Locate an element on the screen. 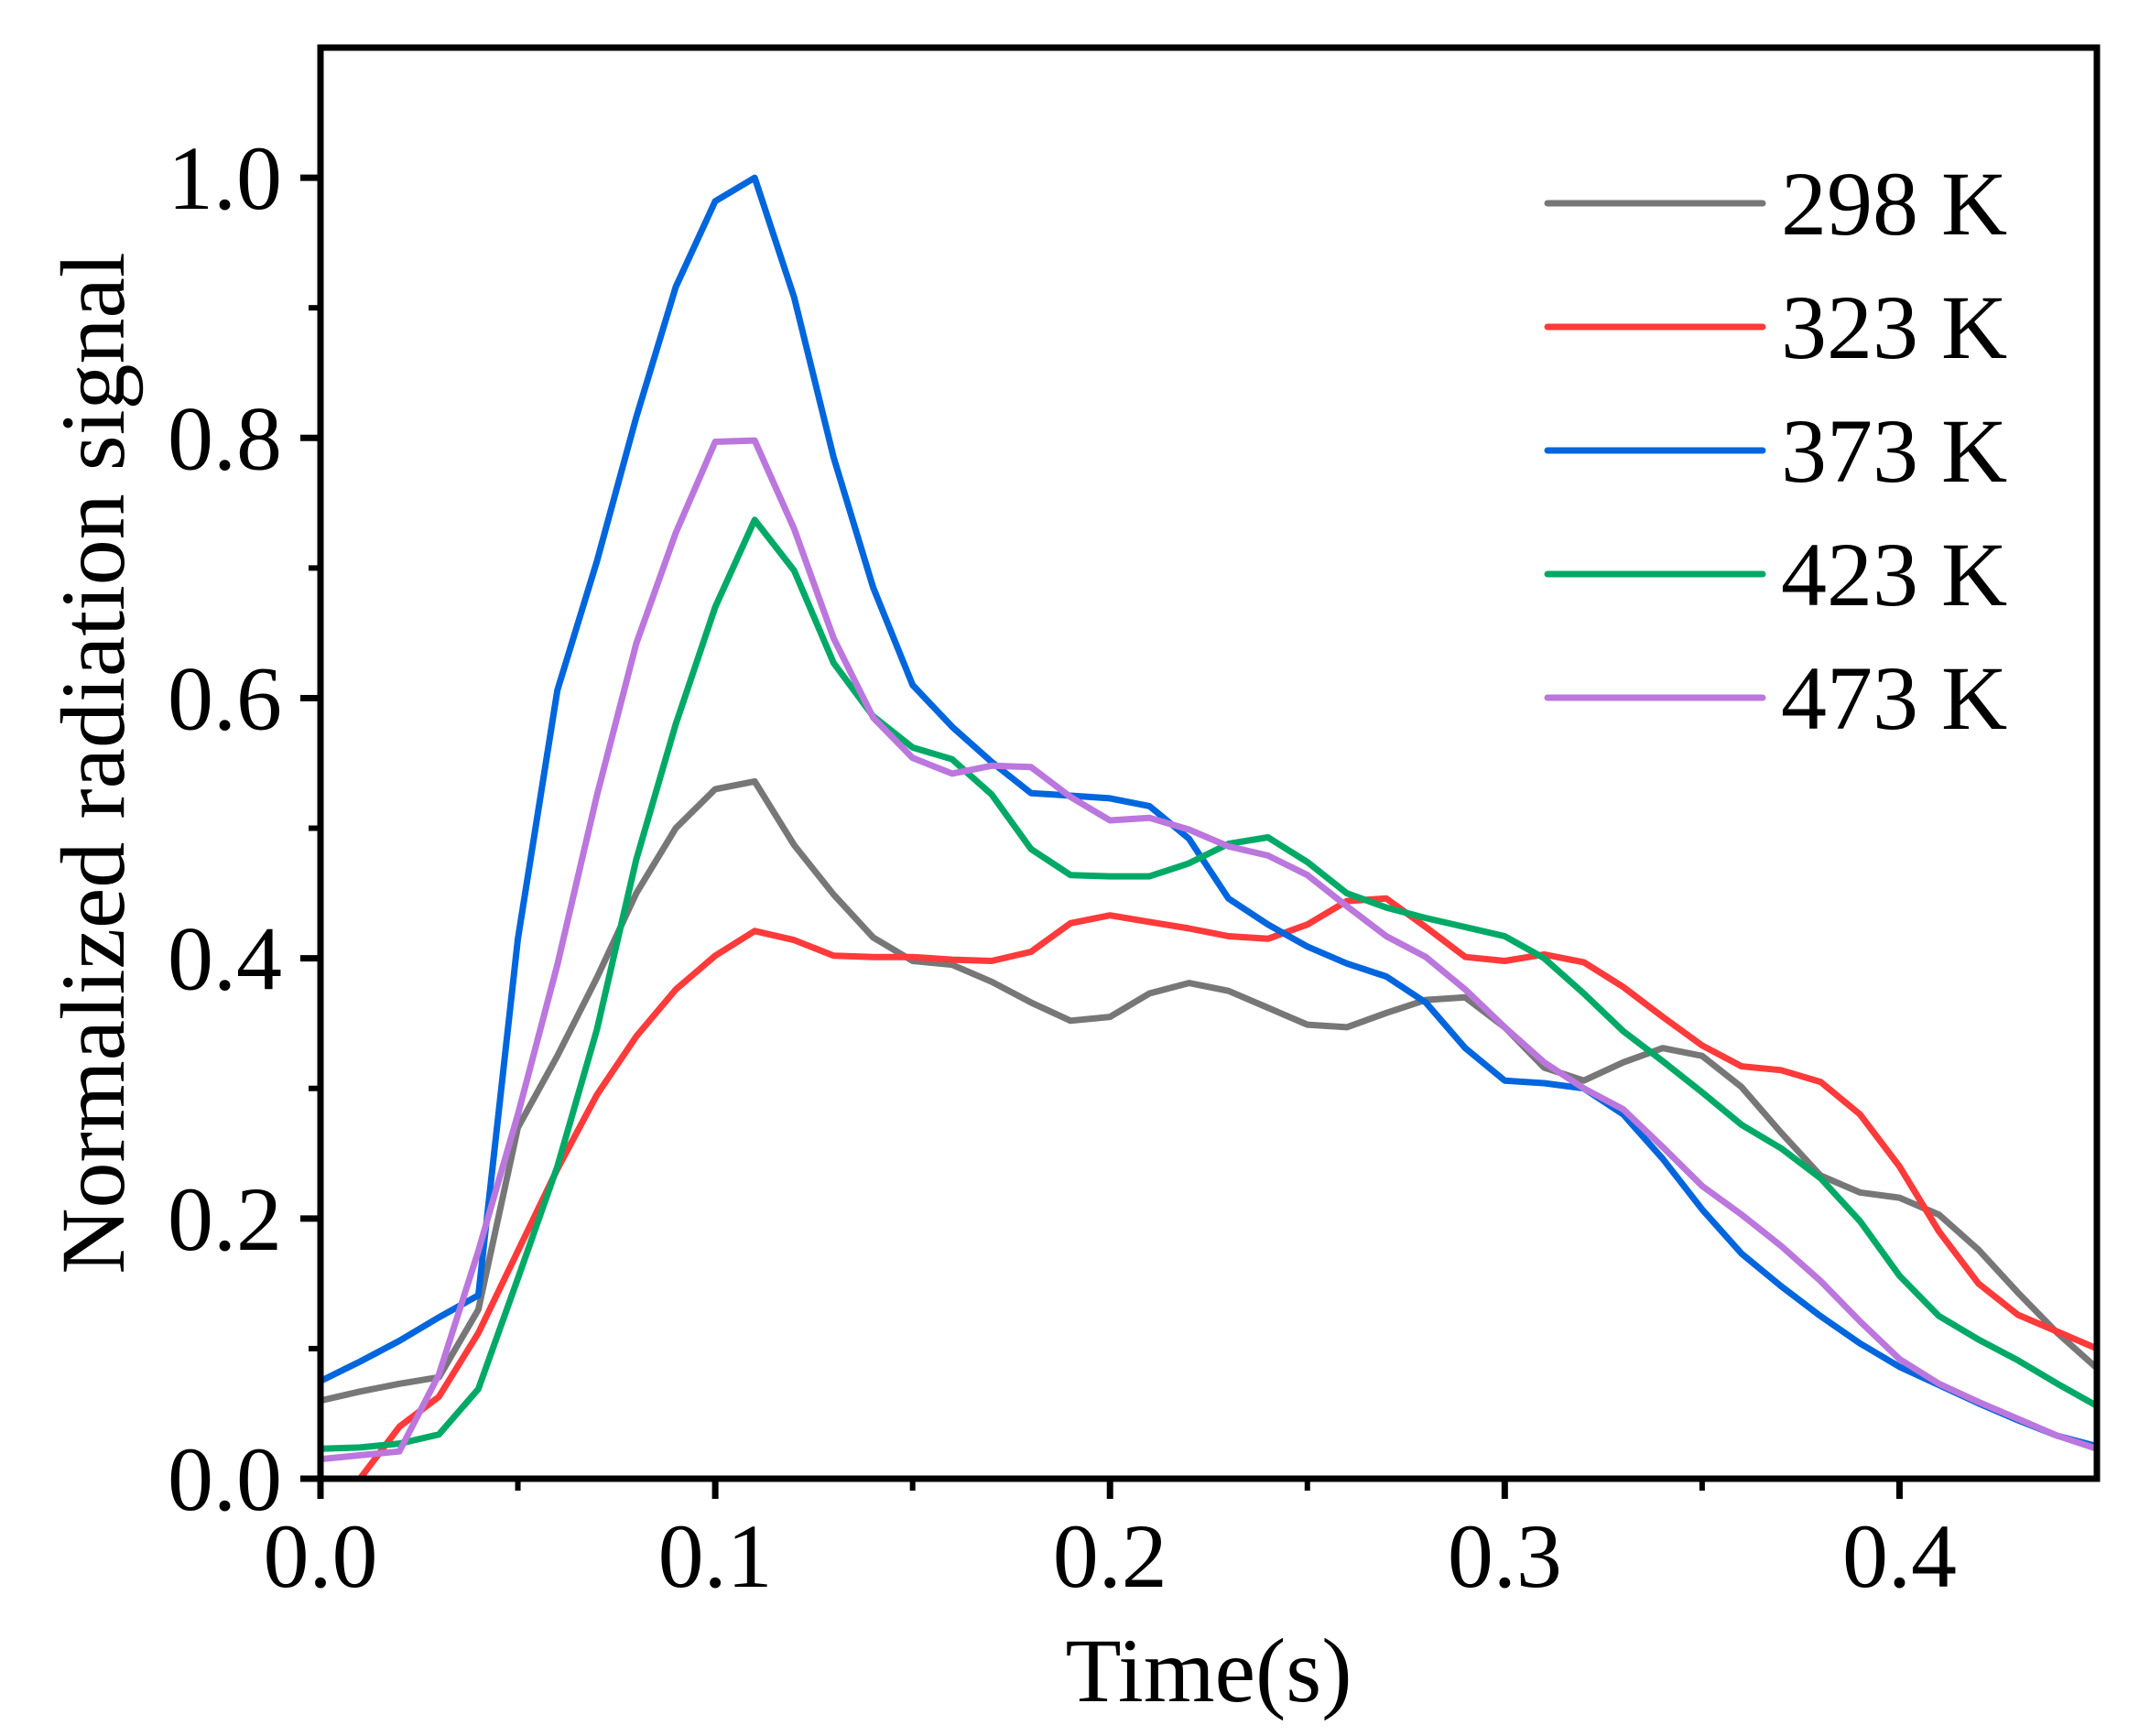 This screenshot has height=1736, width=2139. x-tick-label: 0.0 is located at coordinates (321, 1556).